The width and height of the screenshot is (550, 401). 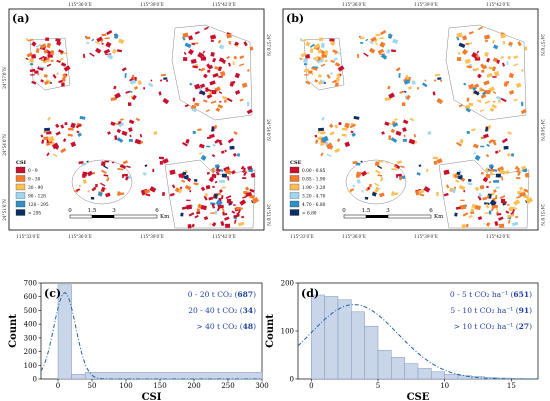 What do you see at coordinates (295, 18) in the screenshot?
I see `panel-b-label: (b)` at bounding box center [295, 18].